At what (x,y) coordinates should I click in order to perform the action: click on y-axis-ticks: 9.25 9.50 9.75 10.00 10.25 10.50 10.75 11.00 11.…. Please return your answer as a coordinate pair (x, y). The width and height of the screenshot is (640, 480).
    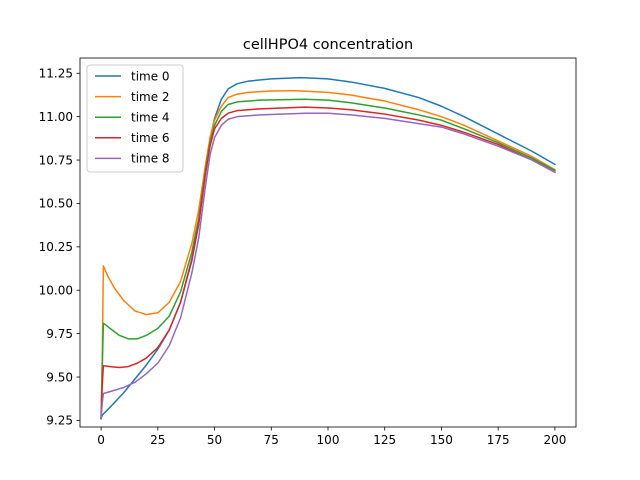
    Looking at the image, I should click on (59, 247).